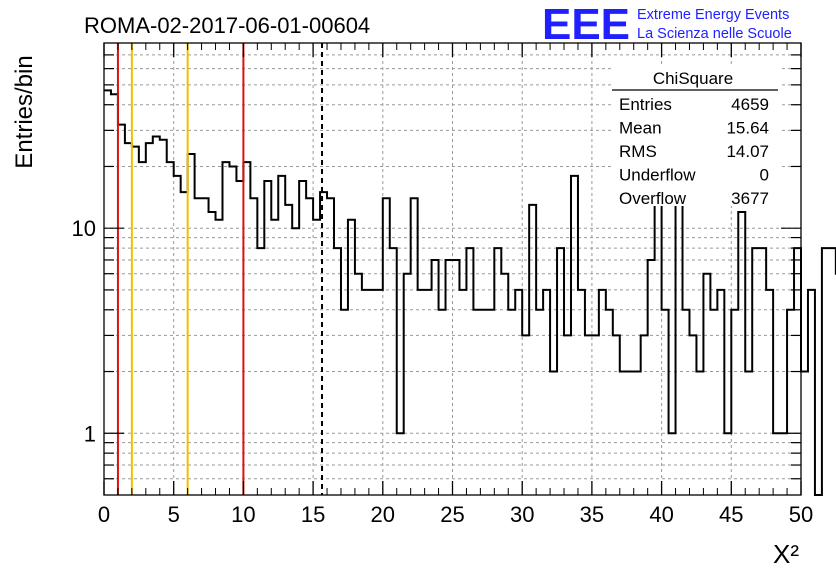 Image resolution: width=836 pixels, height=572 pixels. Describe the element at coordinates (24, 111) in the screenshot. I see `y-axis-label: Entries/bin` at that location.